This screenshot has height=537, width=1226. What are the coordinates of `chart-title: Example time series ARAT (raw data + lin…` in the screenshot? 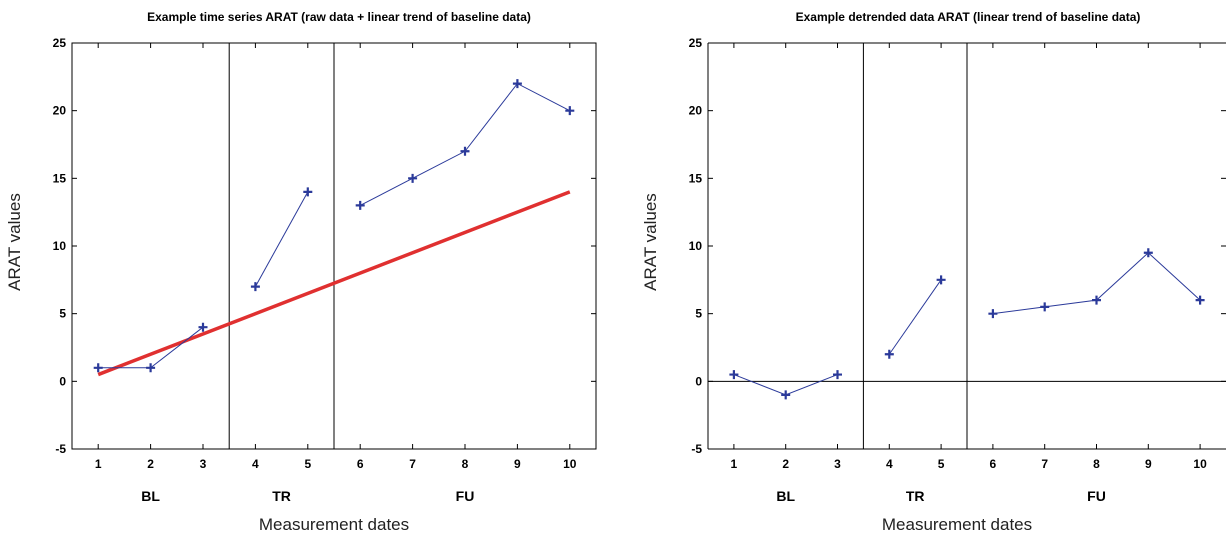 It's located at (339, 17).